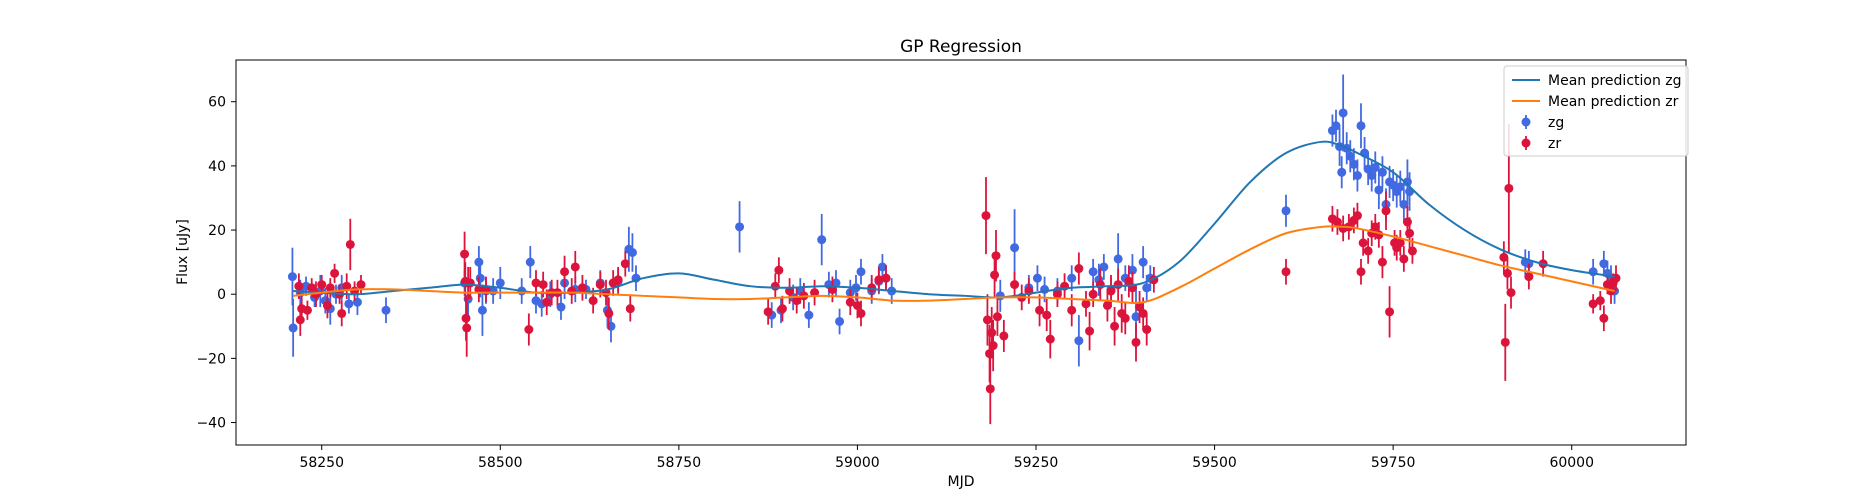  Describe the element at coordinates (1214, 463) in the screenshot. I see `x-tick-label: 59500` at that location.